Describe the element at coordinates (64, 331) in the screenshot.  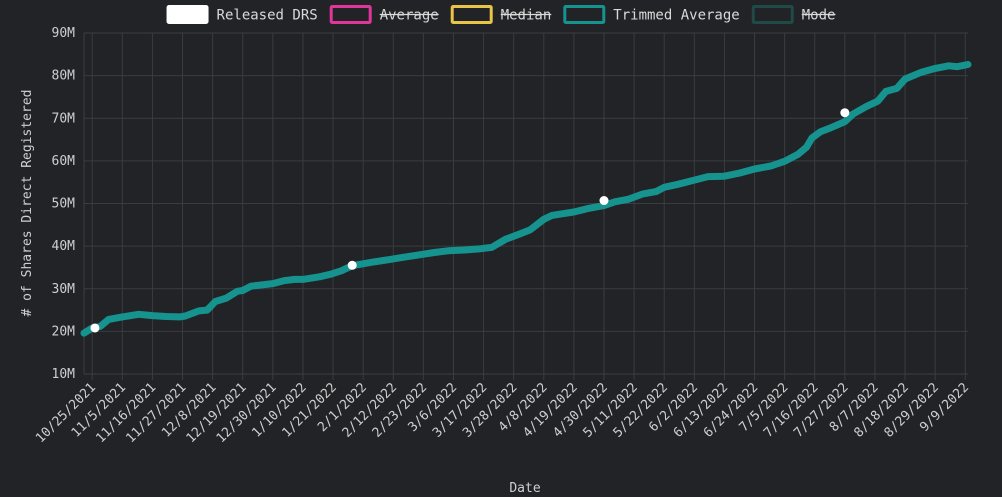
I see `y-tick-label: 20M` at that location.